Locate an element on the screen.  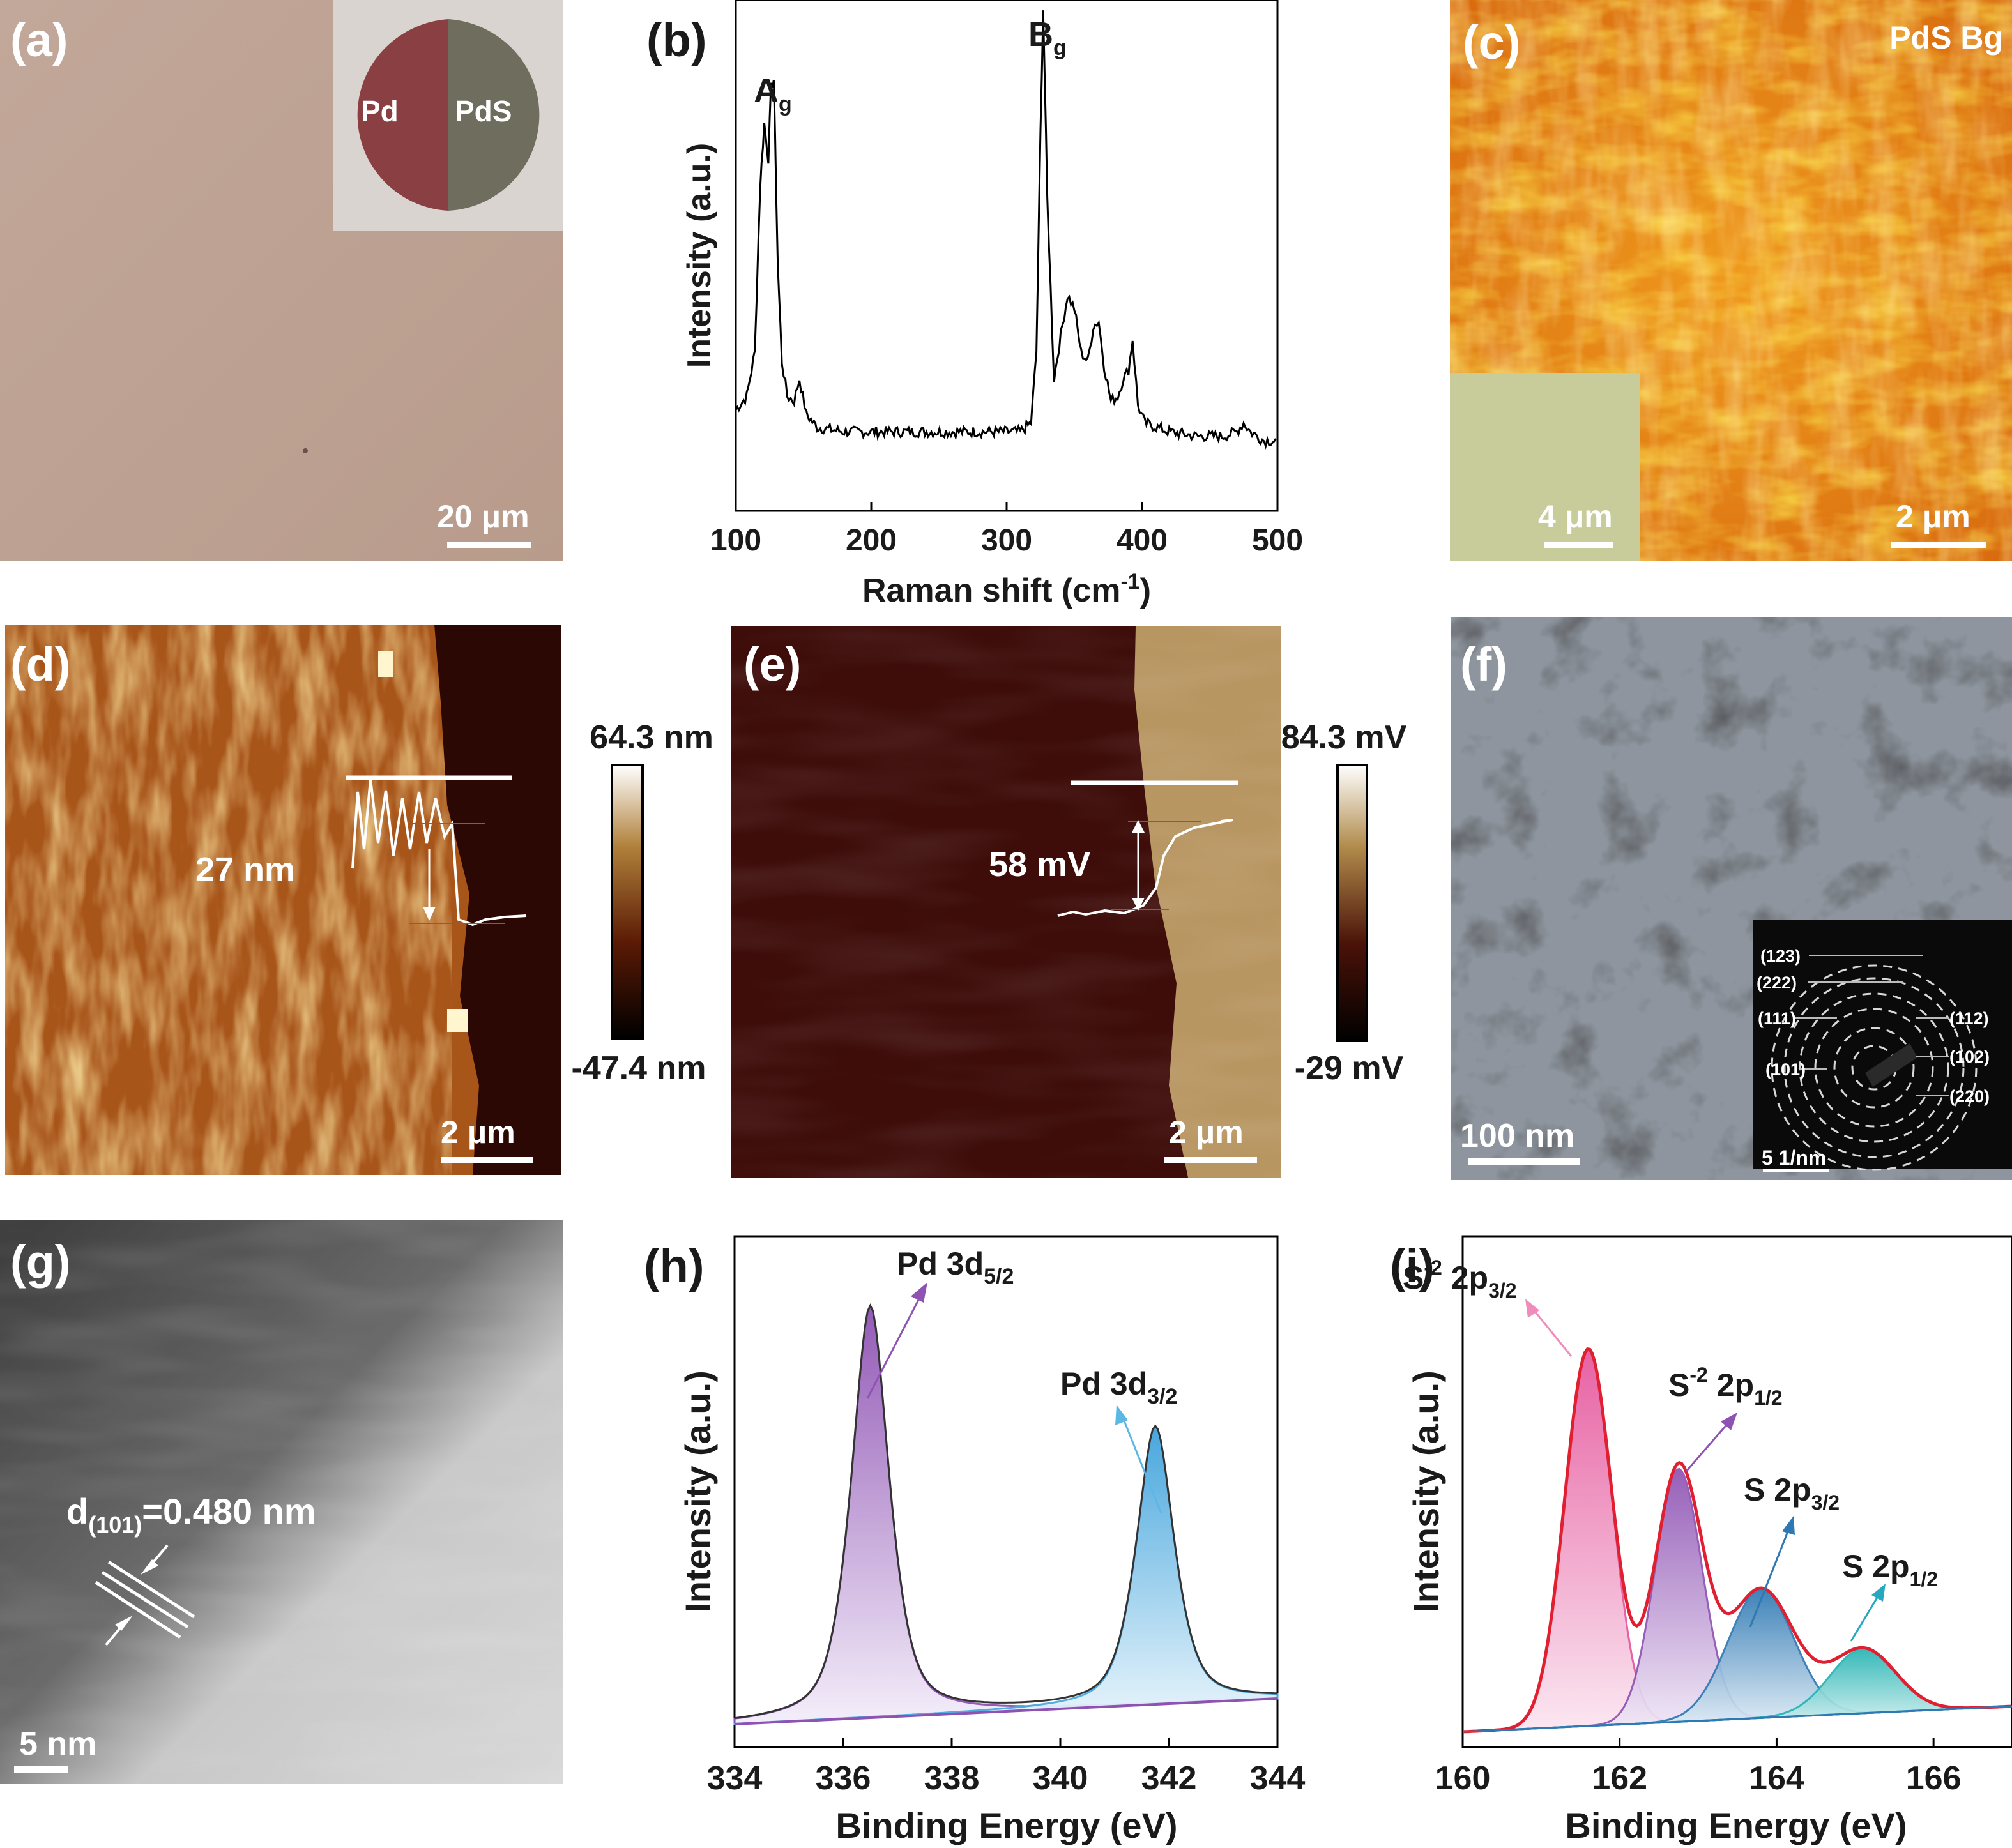
scalebar-c is located at coordinates (1939, 545).